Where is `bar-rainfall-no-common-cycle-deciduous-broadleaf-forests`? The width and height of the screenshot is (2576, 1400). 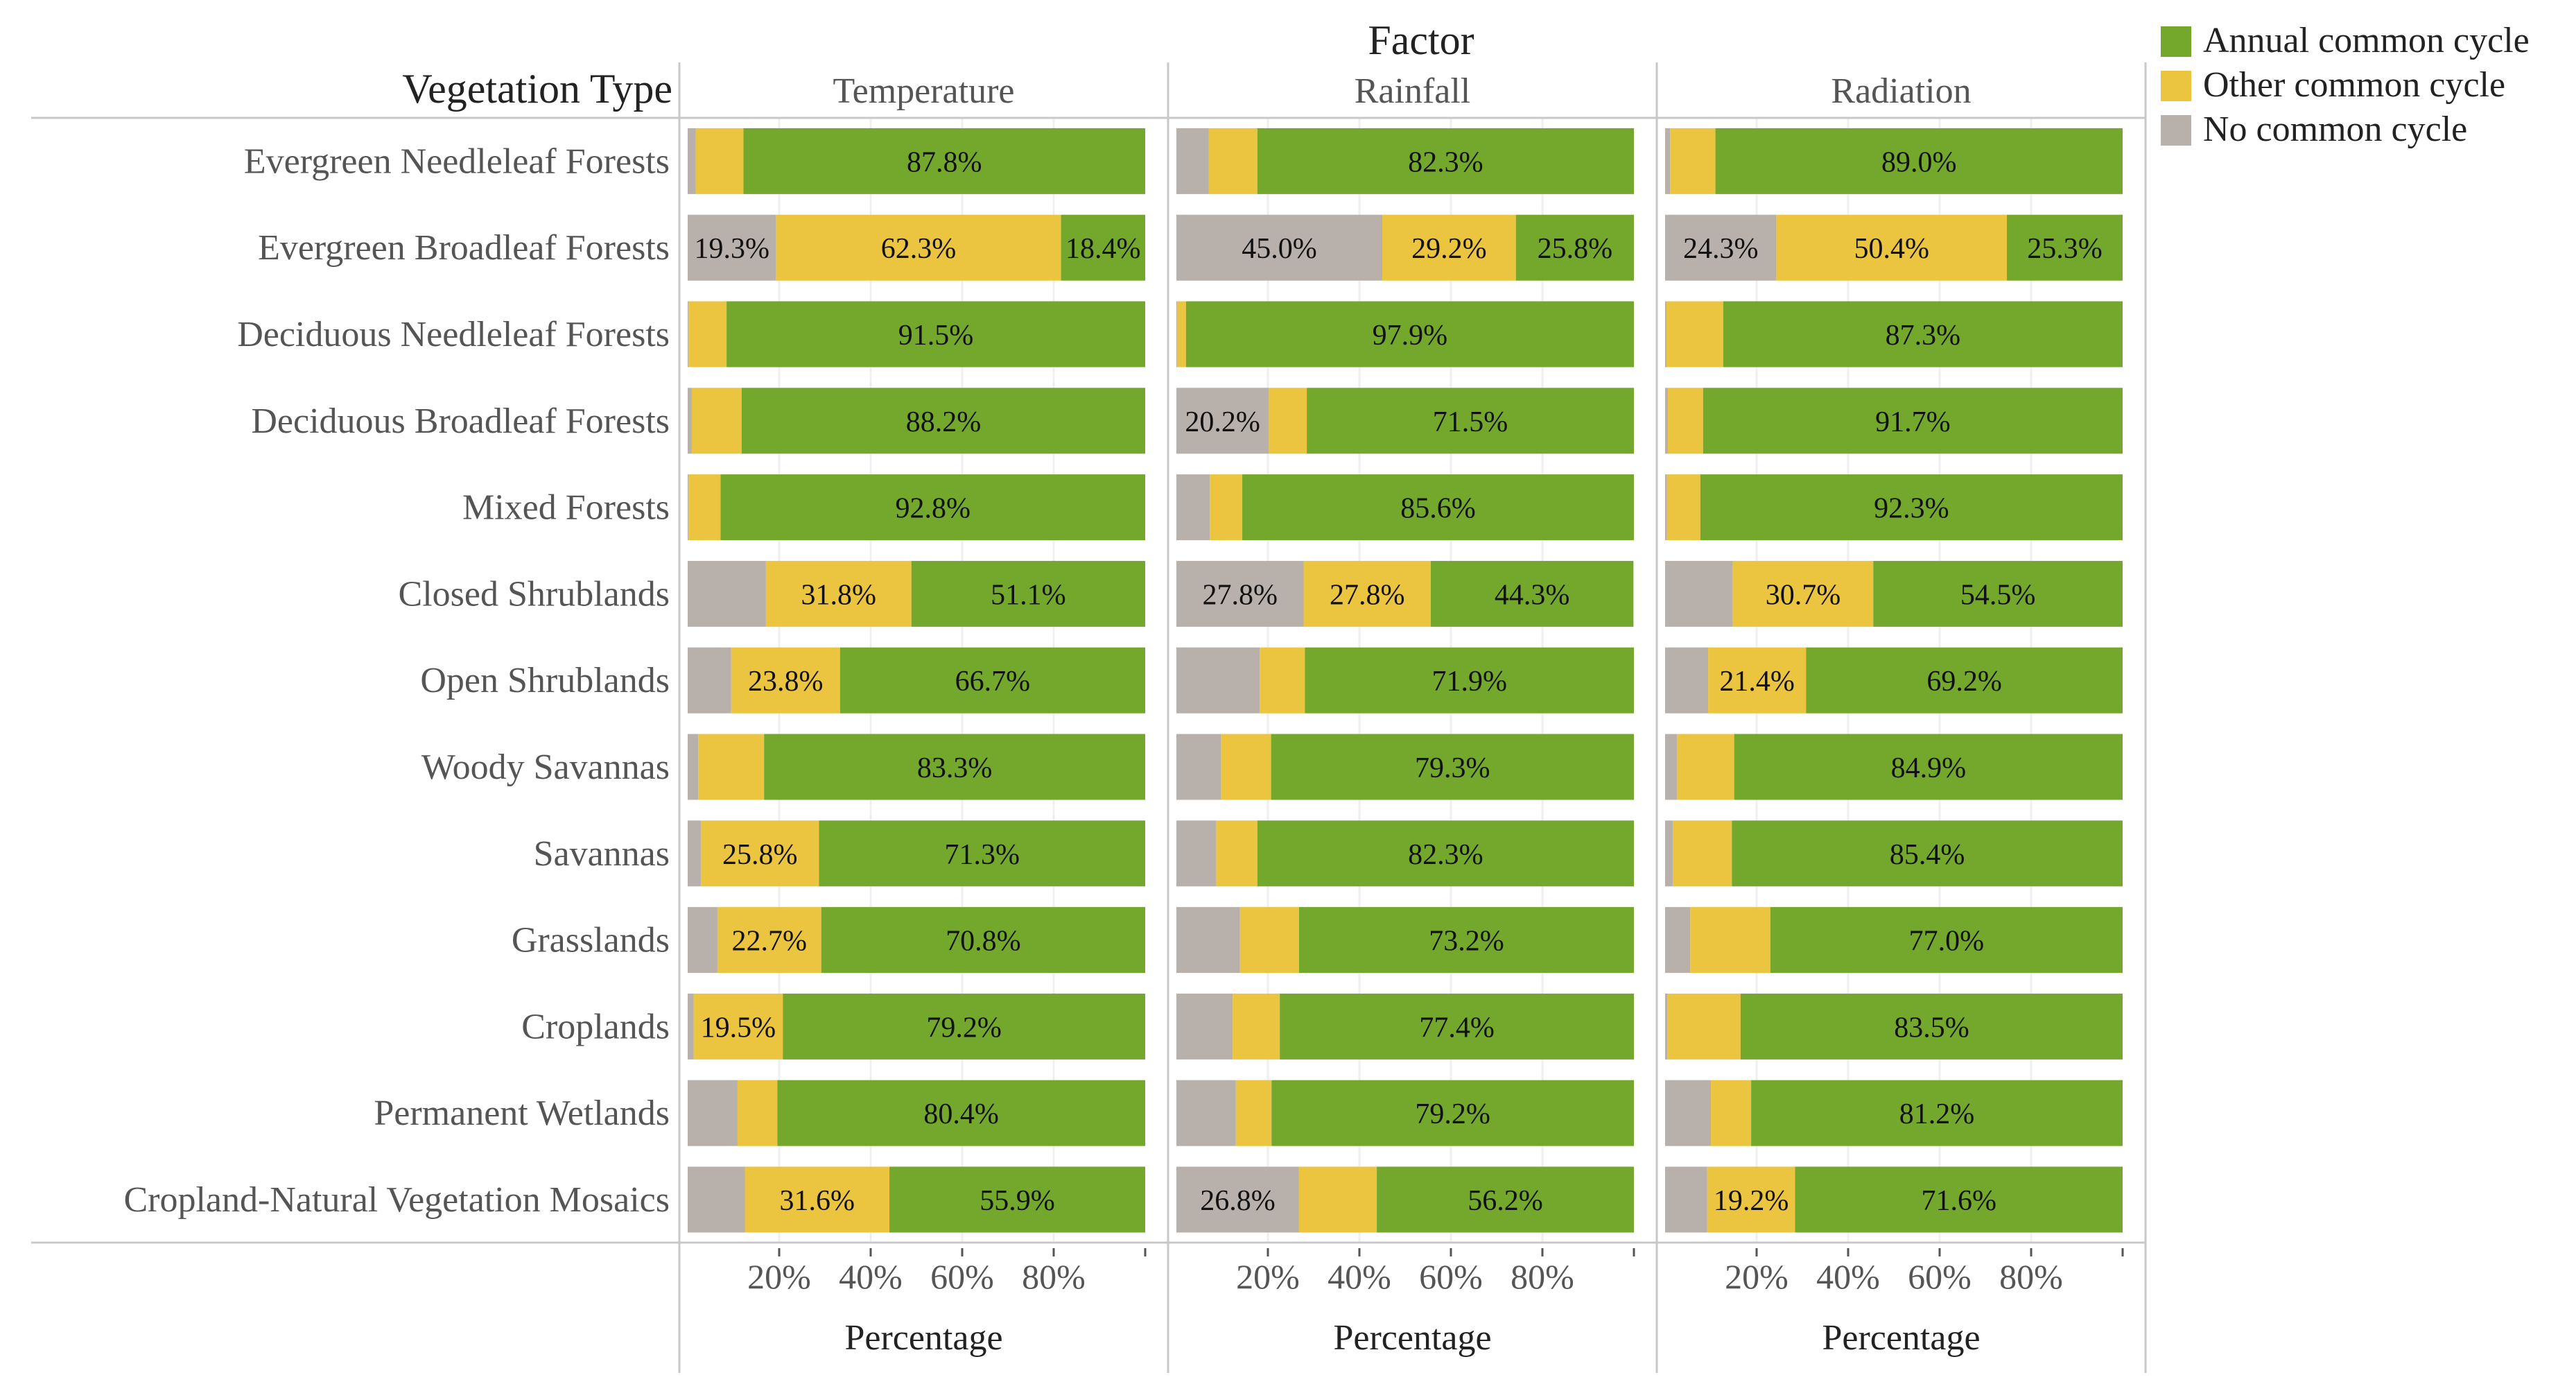
bar-rainfall-no-common-cycle-deciduous-broadleaf-forests is located at coordinates (1222, 421).